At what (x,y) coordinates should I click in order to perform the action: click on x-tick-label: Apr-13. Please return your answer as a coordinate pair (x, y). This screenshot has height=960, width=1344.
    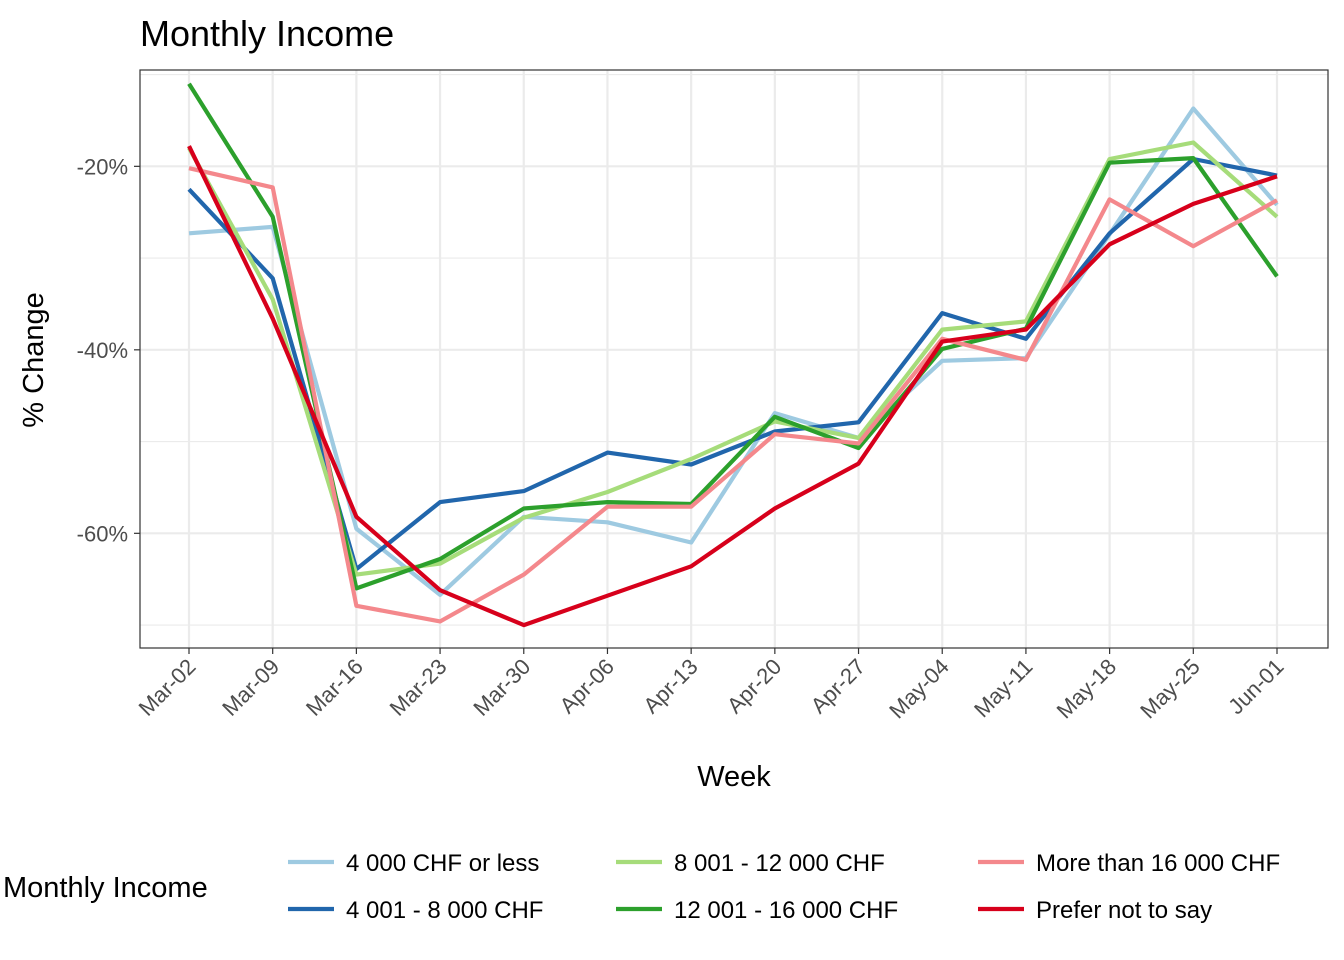
    Looking at the image, I should click on (670, 686).